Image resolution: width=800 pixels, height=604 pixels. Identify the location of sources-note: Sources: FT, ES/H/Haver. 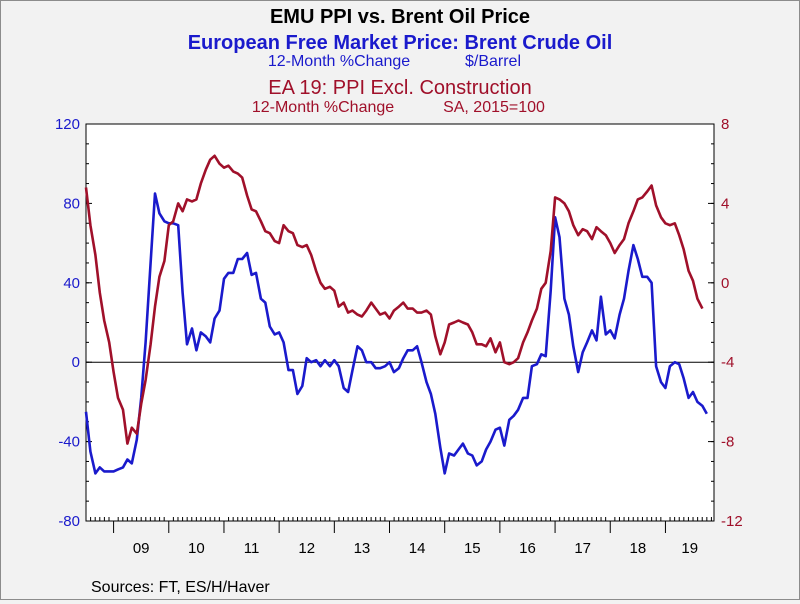
(180, 587).